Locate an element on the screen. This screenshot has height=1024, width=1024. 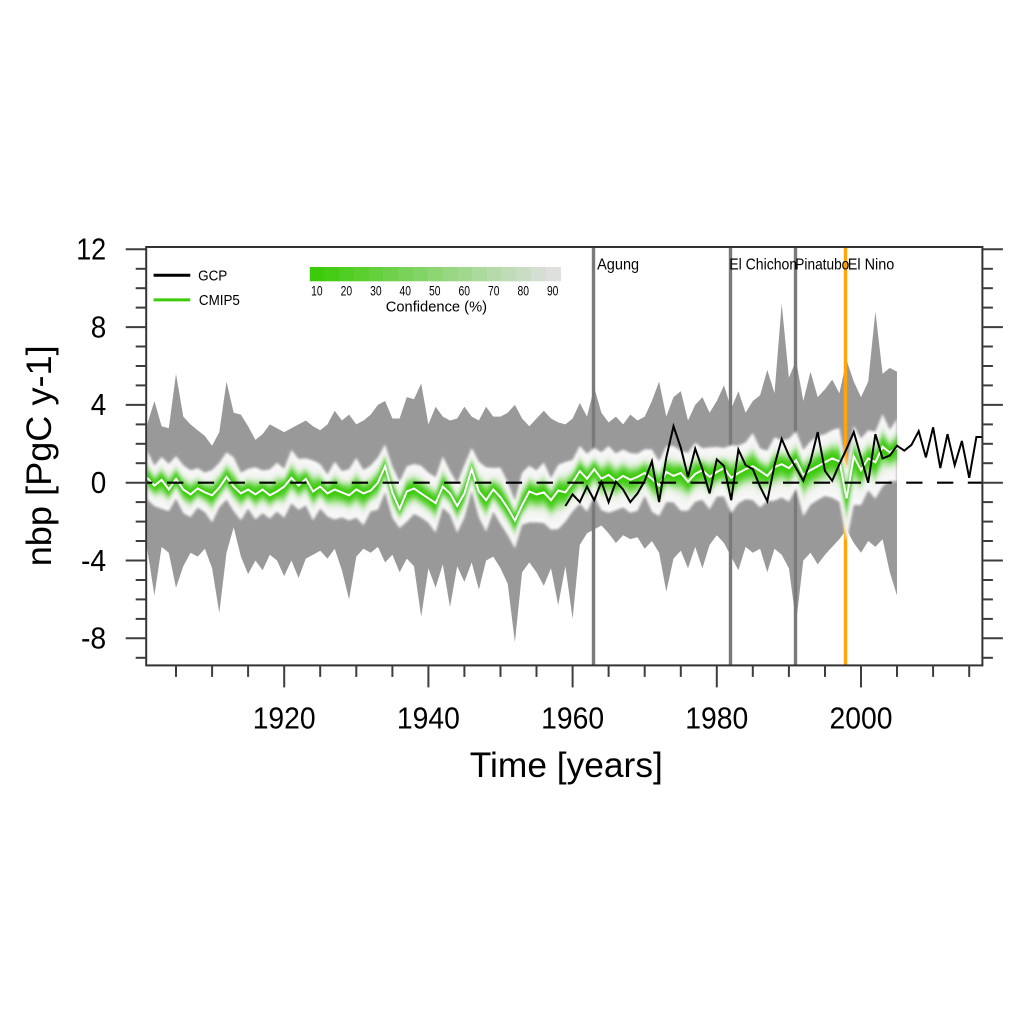
svg-text: 8 is located at coordinates (99, 327).